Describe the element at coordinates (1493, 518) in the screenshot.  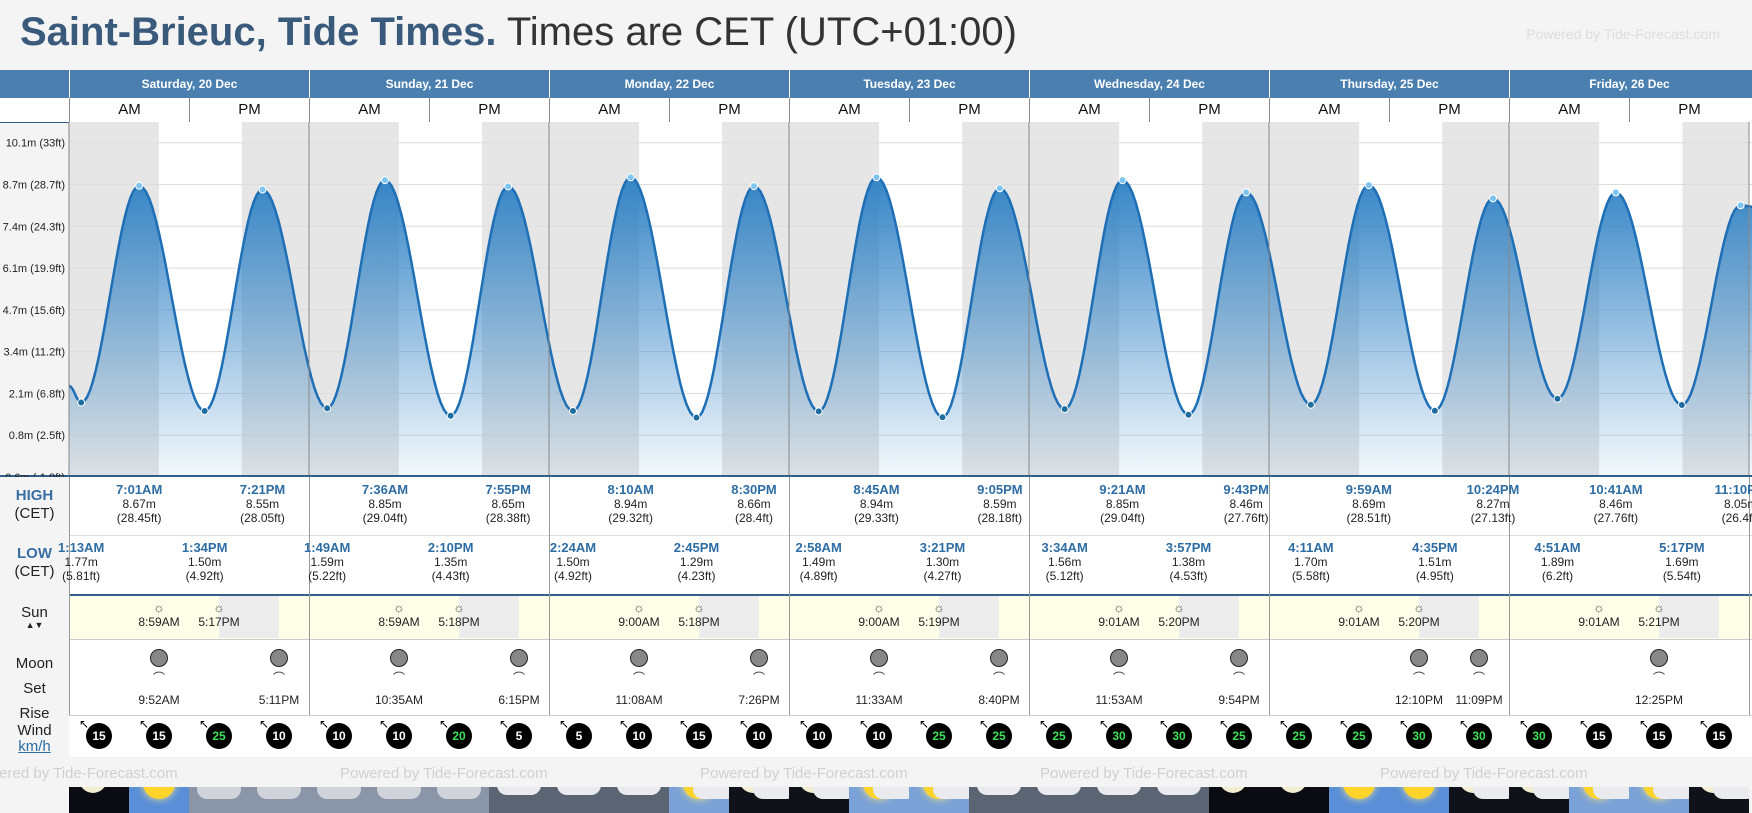
I see `high-tide-feet: (27.13ft)` at that location.